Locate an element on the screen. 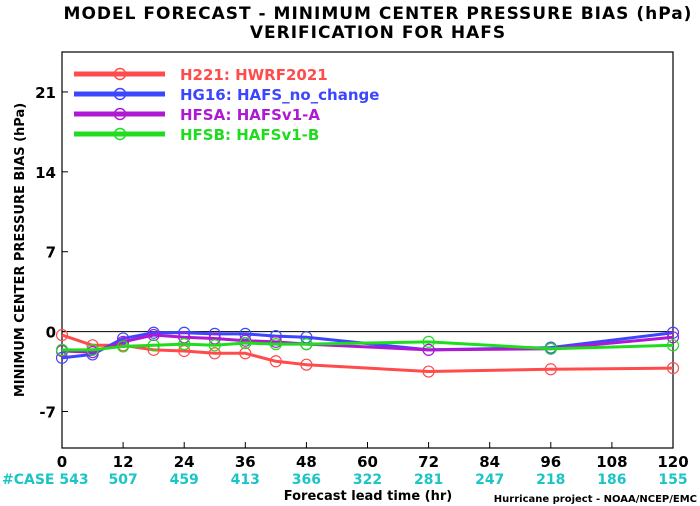 The image size is (700, 506). legend-entry: HFSB: HAFSv1-B is located at coordinates (249, 135).